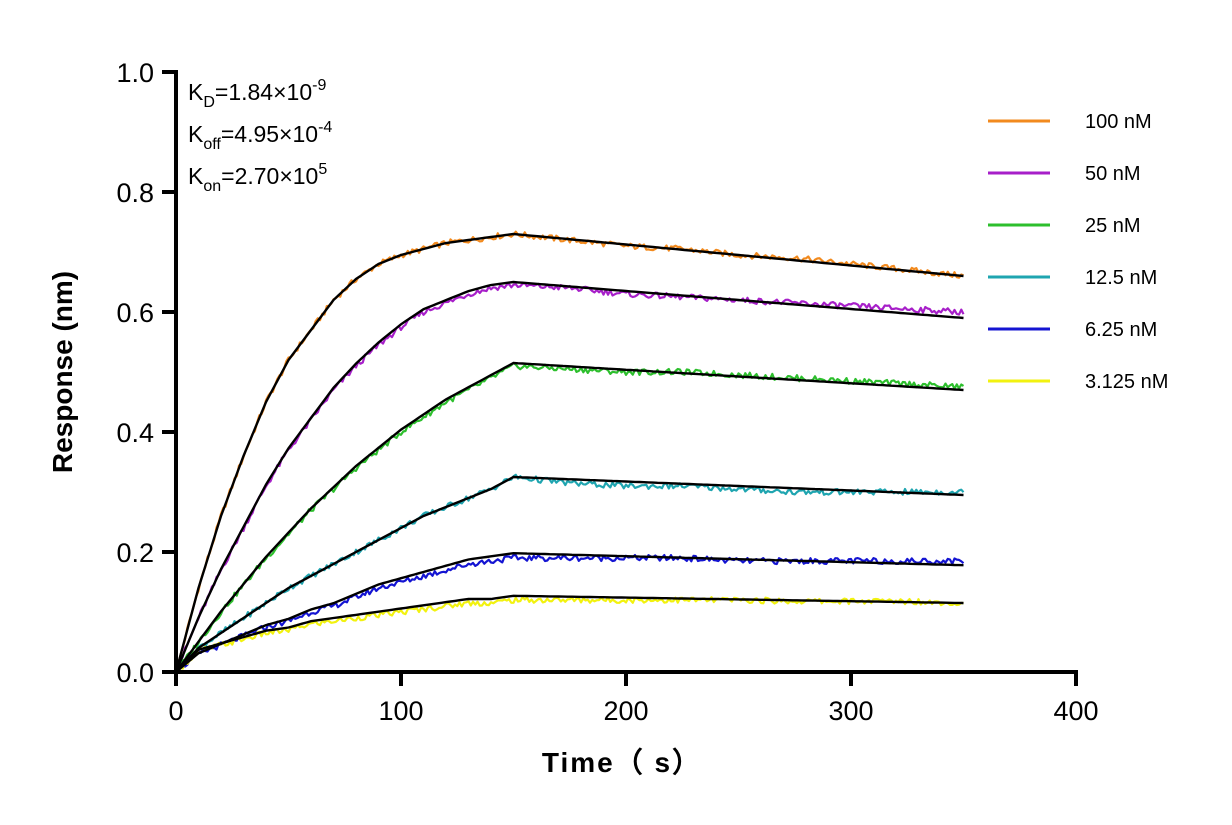 The height and width of the screenshot is (825, 1232). What do you see at coordinates (146, 373) in the screenshot?
I see `y-axis-ticks: 0.0 0.2 0.4 0.6 0.8 1.0` at bounding box center [146, 373].